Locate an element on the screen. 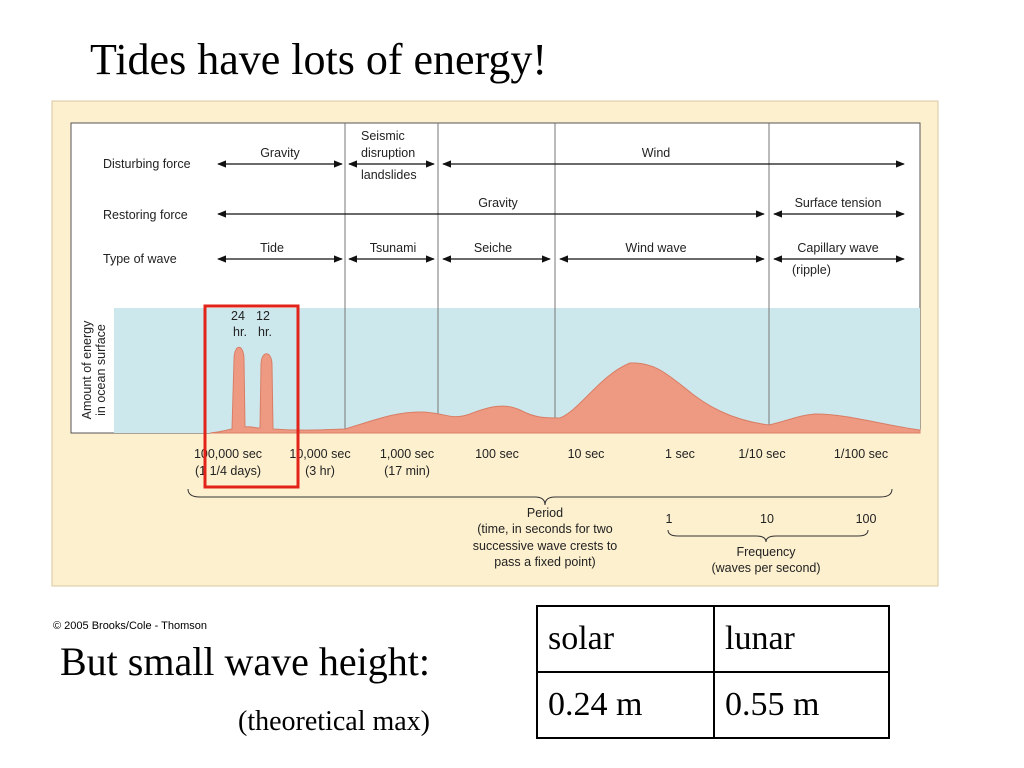 The width and height of the screenshot is (1024, 768). tide-height-table: solar lunar 0.24 m 0.55 m is located at coordinates (713, 672).